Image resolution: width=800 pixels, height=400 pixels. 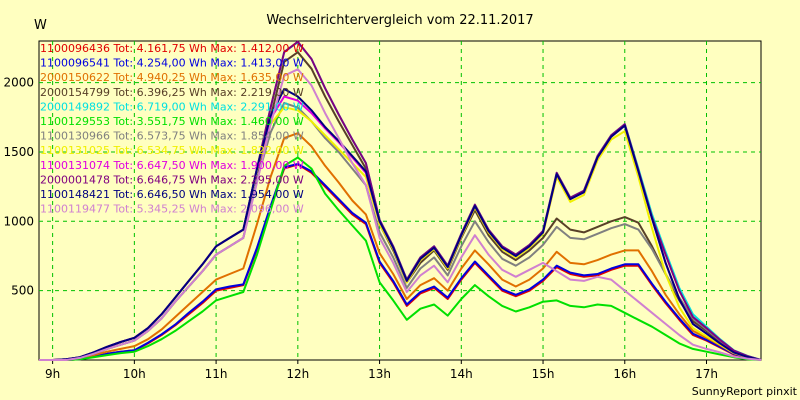 I want to click on y-tick-label: 2000, so click(x=18, y=83).